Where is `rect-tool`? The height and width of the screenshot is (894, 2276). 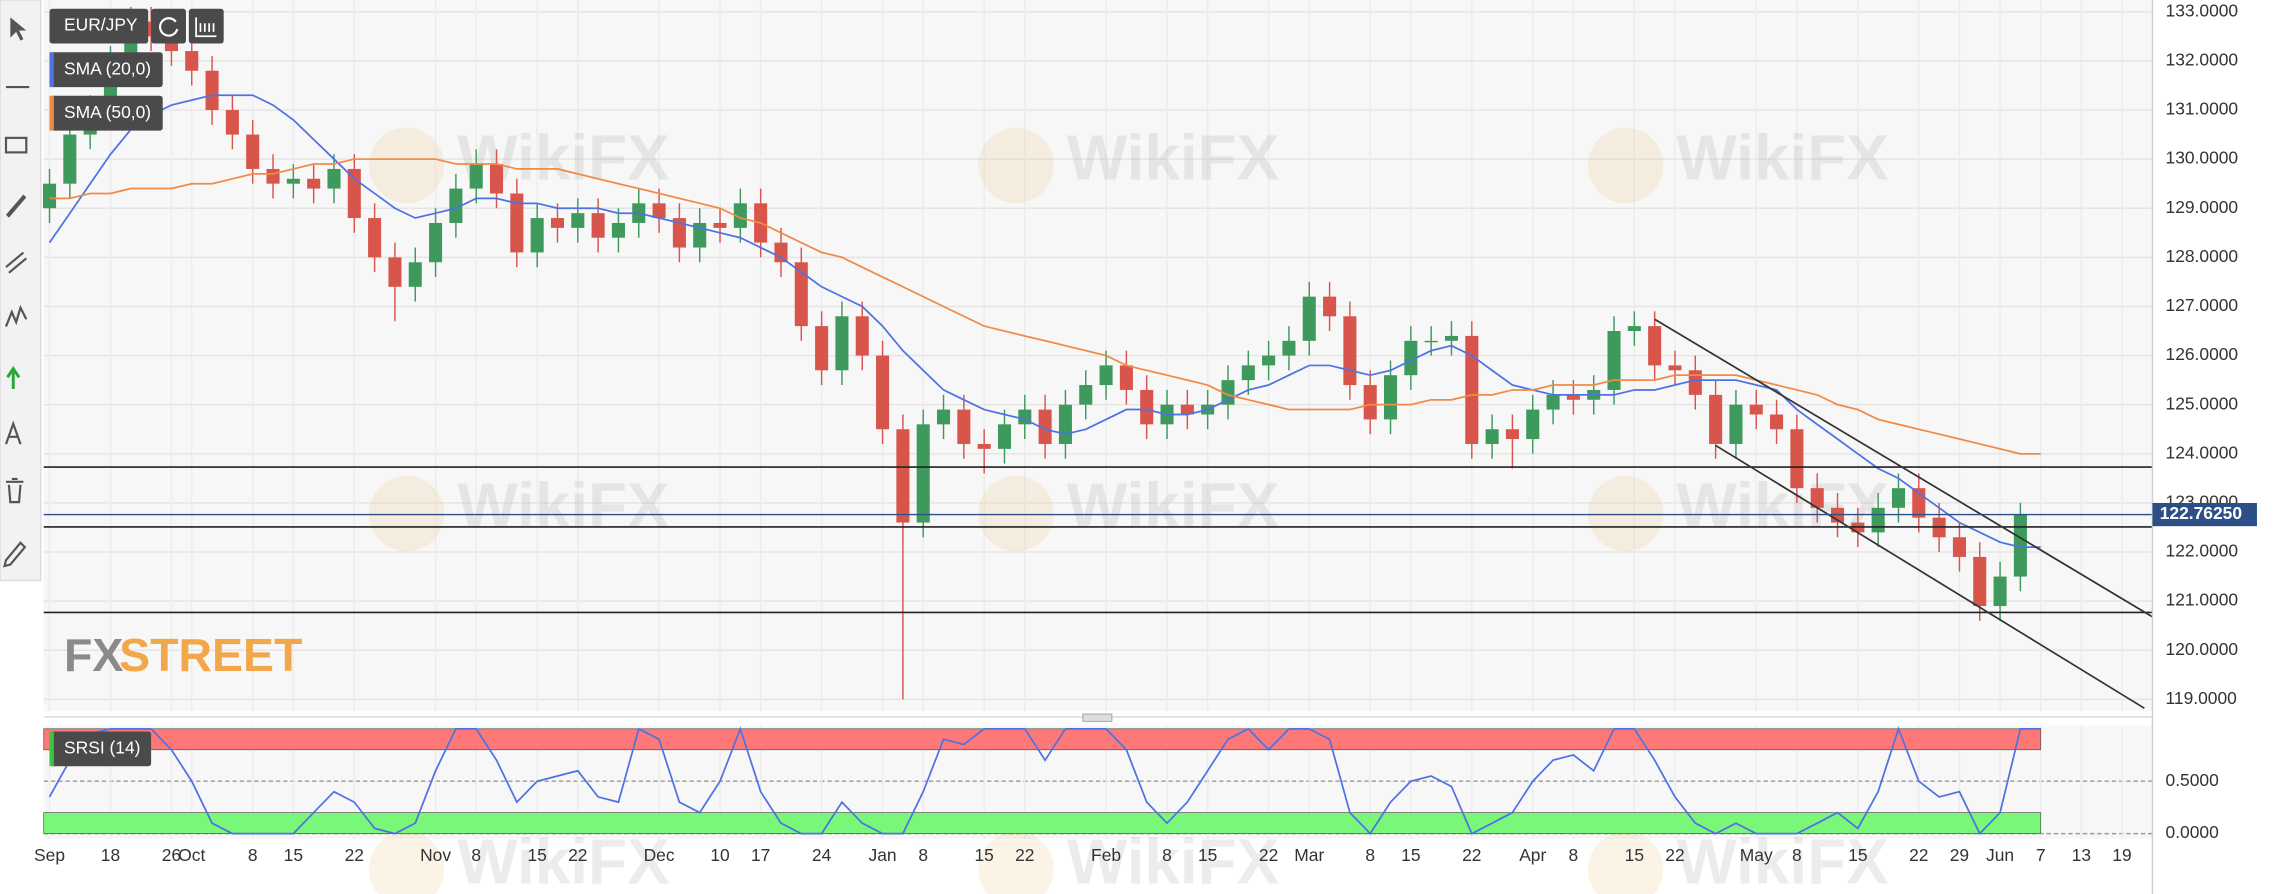 rect-tool is located at coordinates (16, 145).